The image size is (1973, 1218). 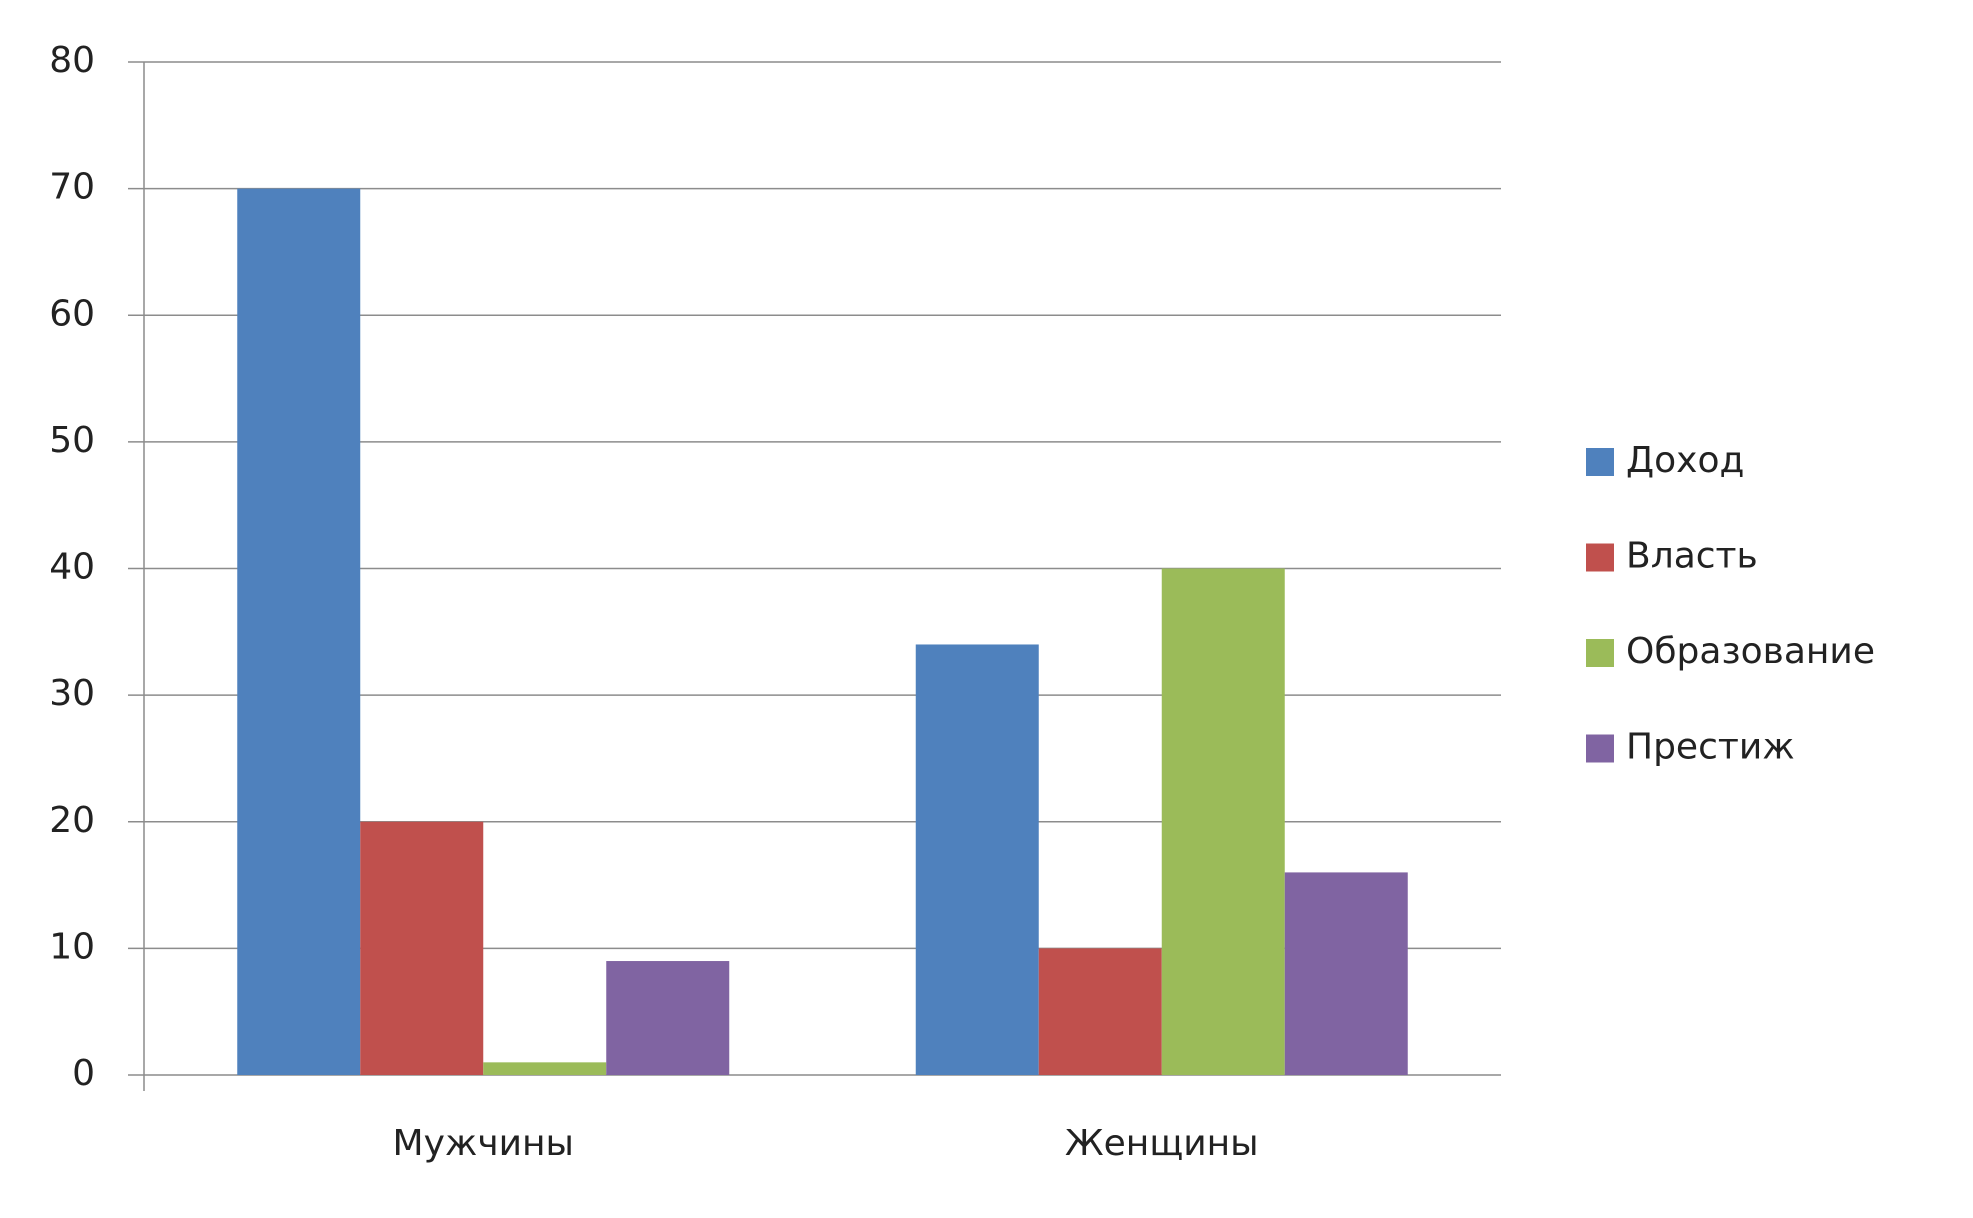 I want to click on y-tick-label: 40, so click(x=72, y=567).